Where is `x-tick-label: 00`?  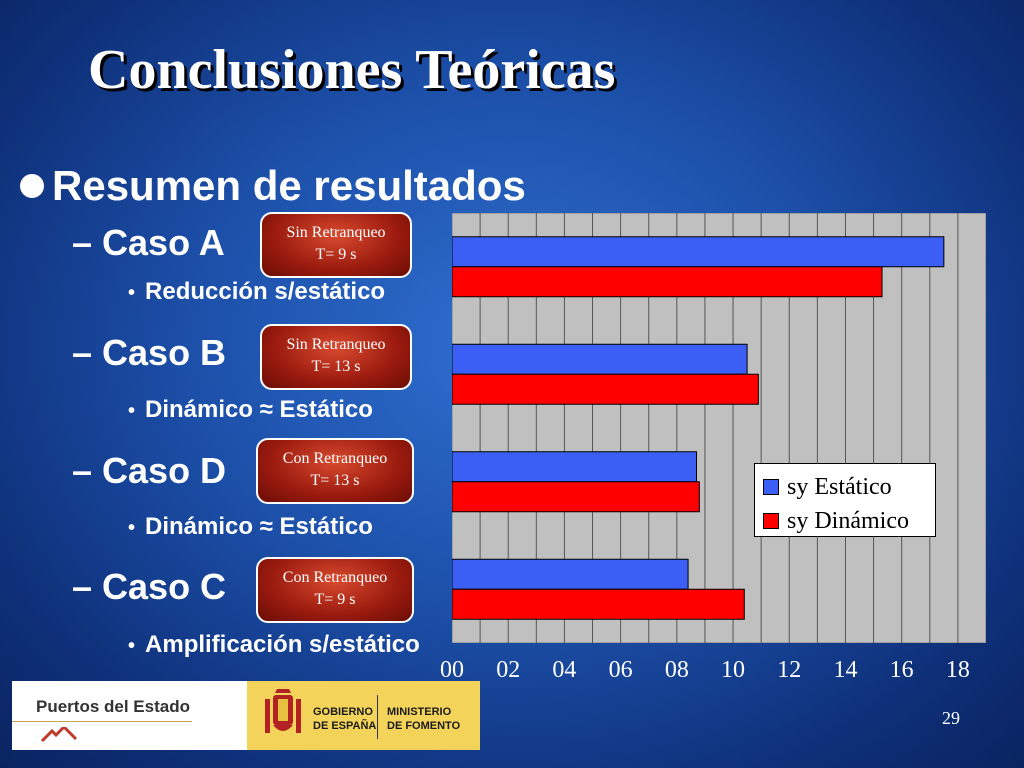 x-tick-label: 00 is located at coordinates (452, 670).